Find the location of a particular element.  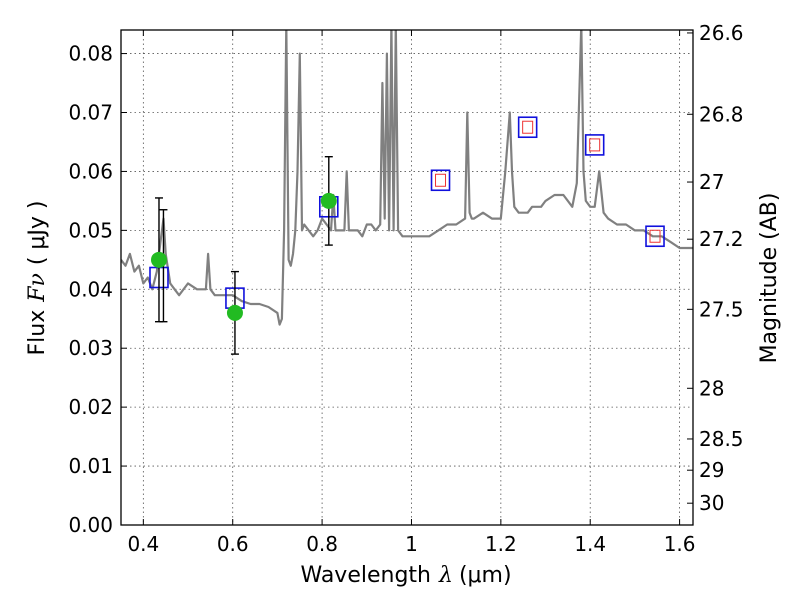

y-tick-label: 0.02 is located at coordinates (90, 407).